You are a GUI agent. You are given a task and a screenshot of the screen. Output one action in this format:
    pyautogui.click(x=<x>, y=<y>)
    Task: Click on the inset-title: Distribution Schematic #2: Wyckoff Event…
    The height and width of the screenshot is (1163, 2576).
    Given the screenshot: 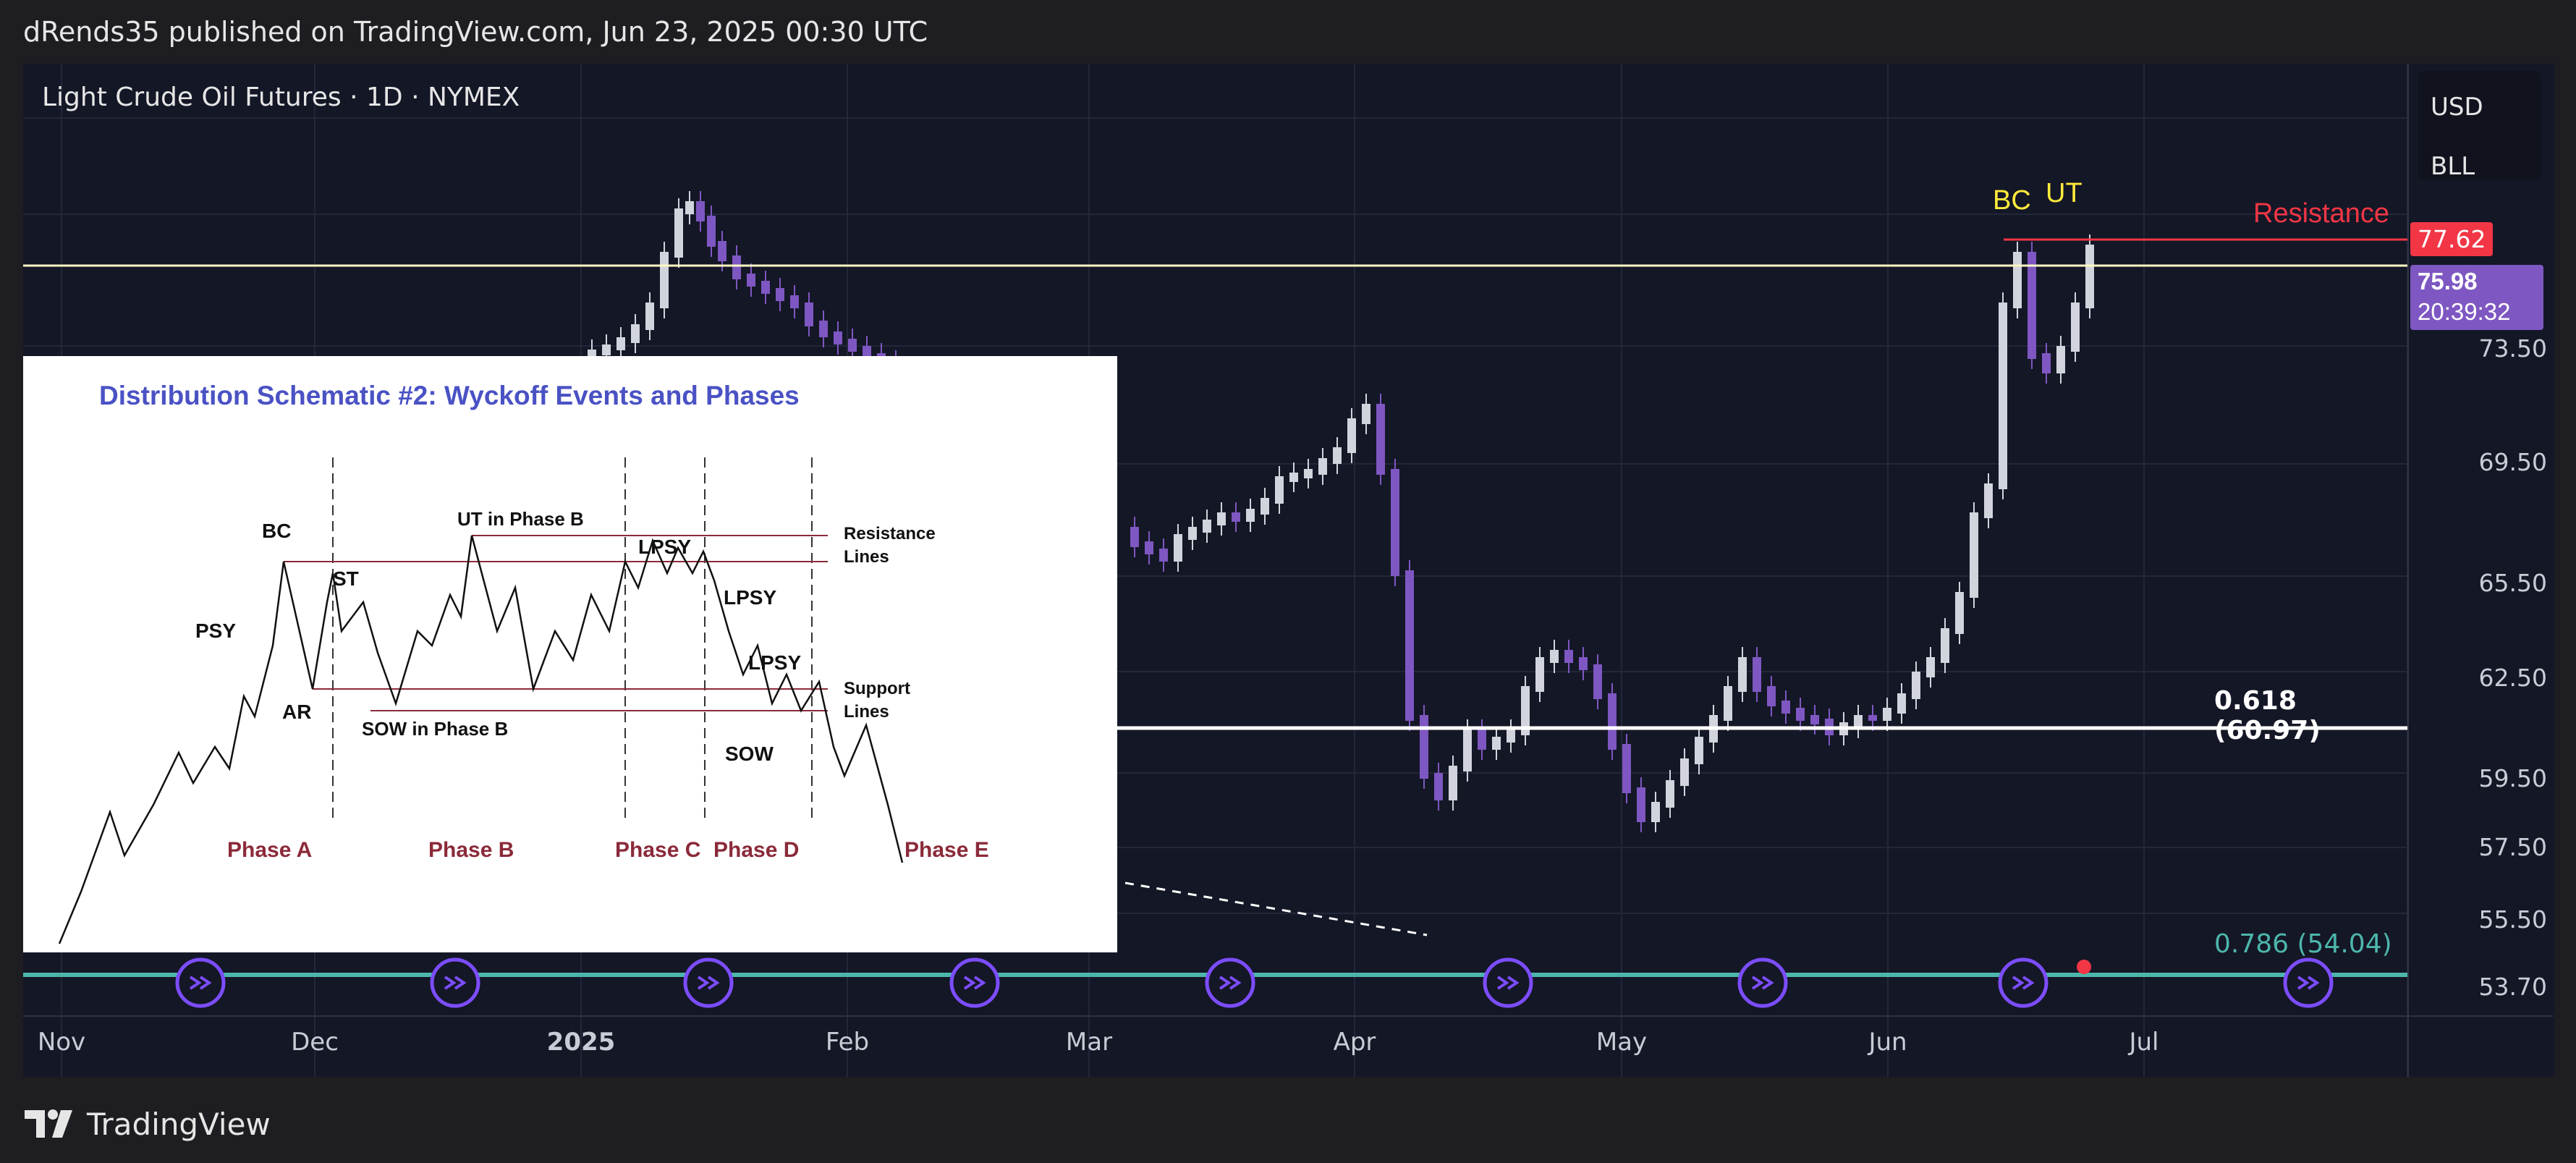 What is the action you would take?
    pyautogui.click(x=449, y=395)
    